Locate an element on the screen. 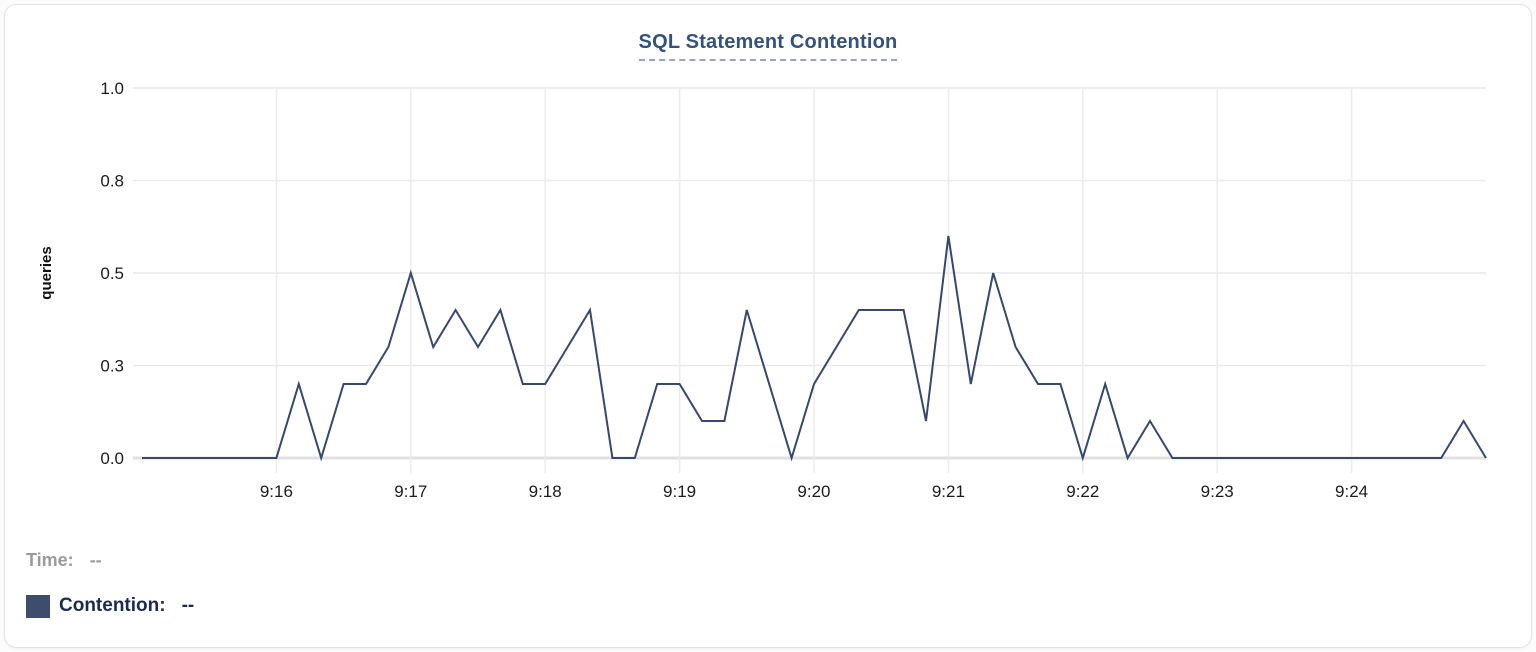 The width and height of the screenshot is (1536, 652). x-tick-label: 9:23 is located at coordinates (1217, 491).